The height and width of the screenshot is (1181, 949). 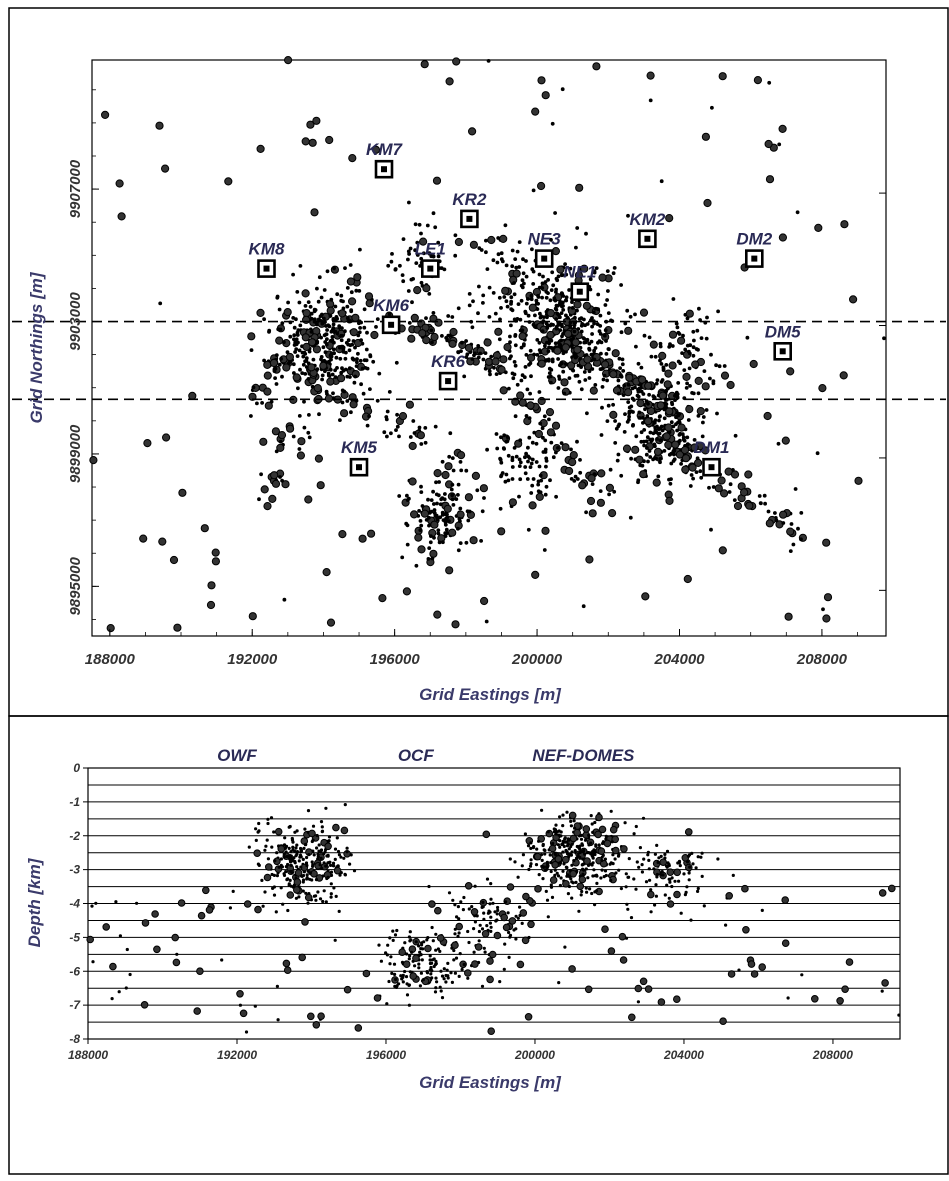 I want to click on section-y-axis-title: Depth [km], so click(x=34, y=902).